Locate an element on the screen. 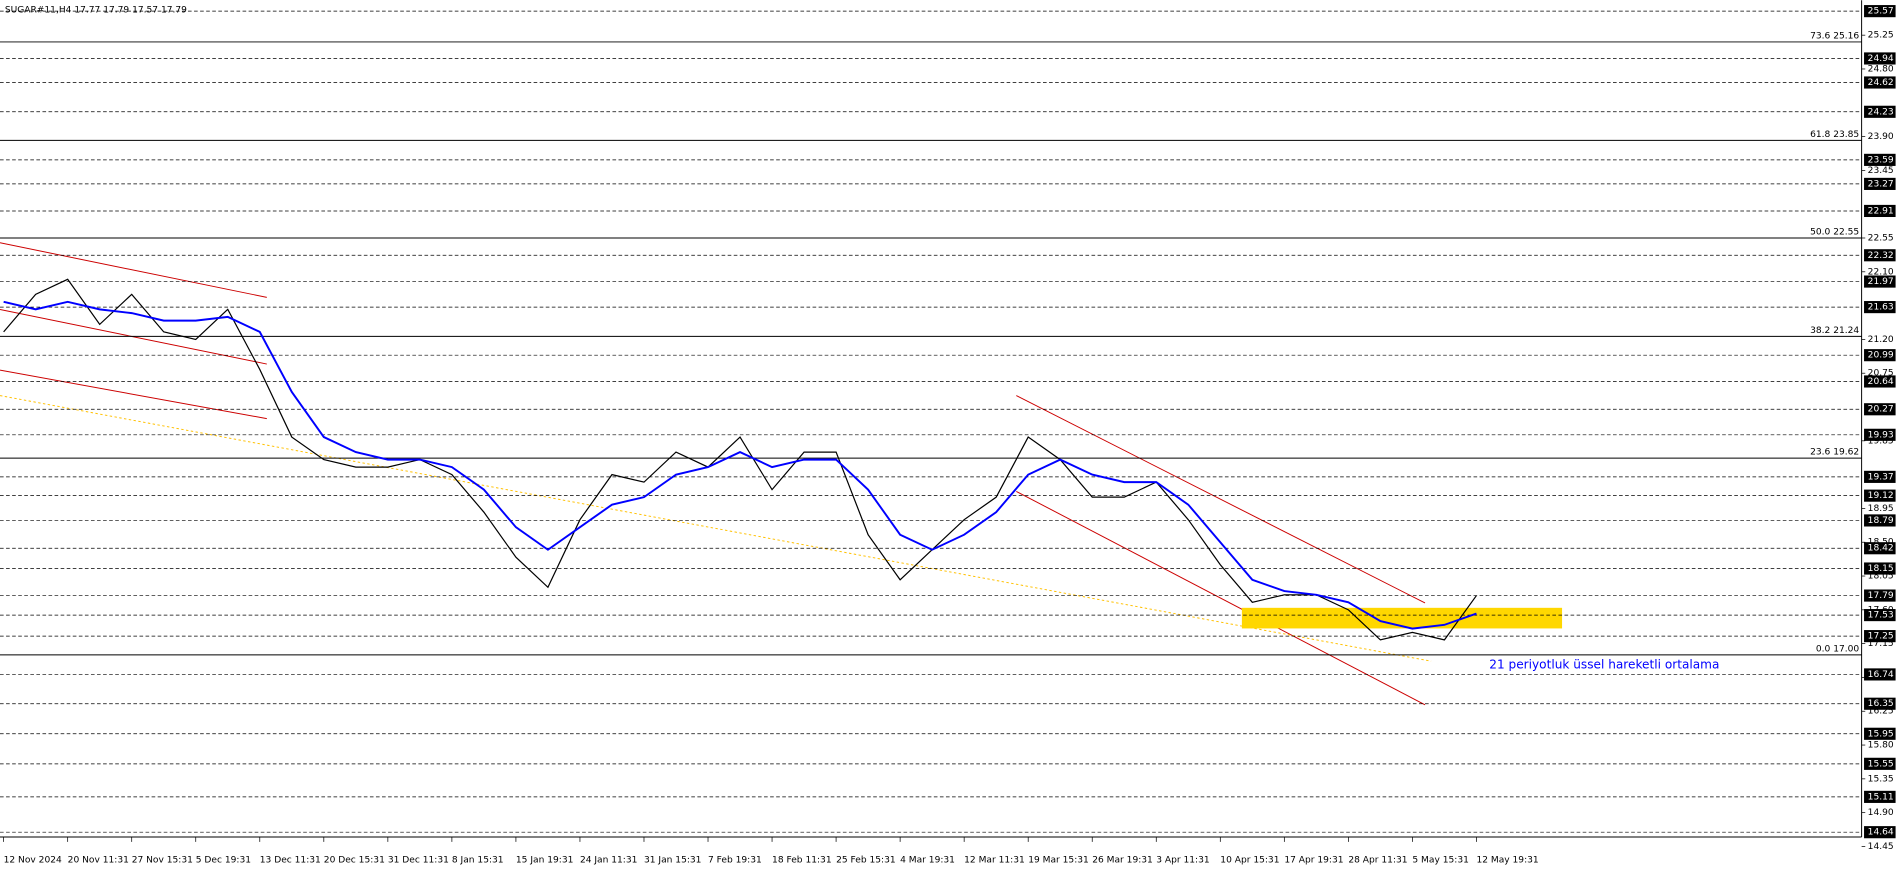  x-tick-label: 10 Apr 15:31 is located at coordinates (1249, 861).